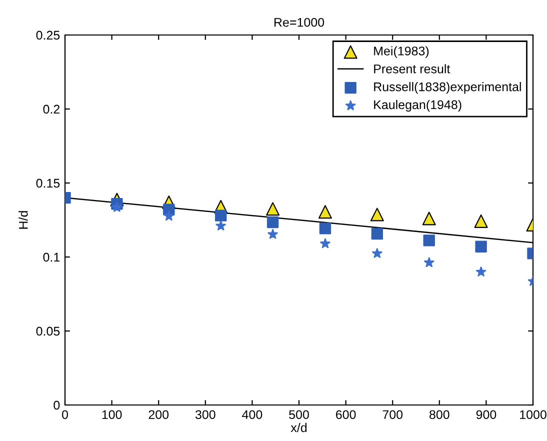 This screenshot has height=441, width=547. I want to click on legend-label: Russell(1838)experimental, so click(447, 88).